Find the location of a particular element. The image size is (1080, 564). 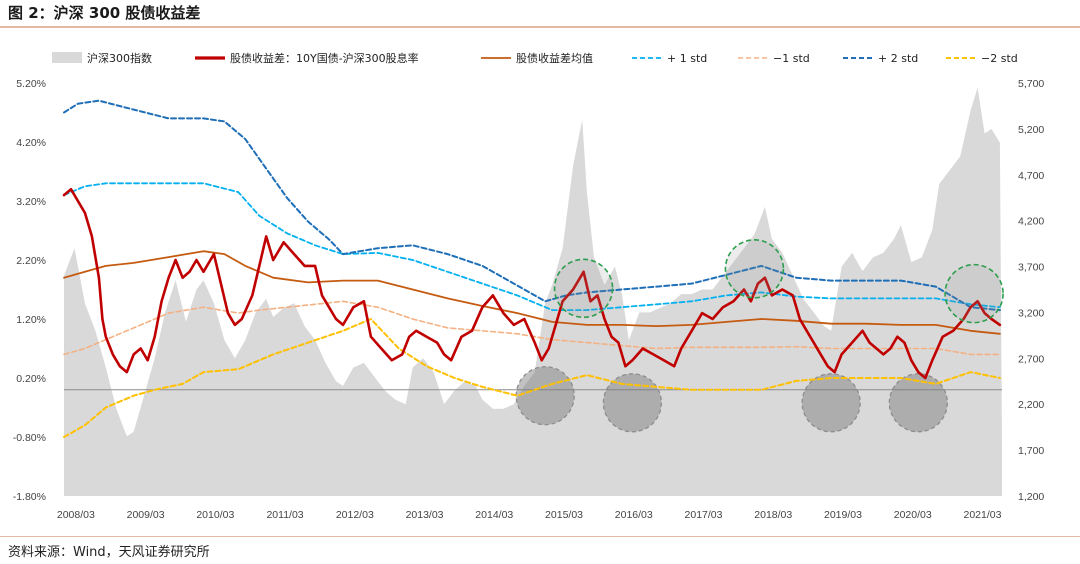

y-left-tick-7: -1.80% is located at coordinates (29, 497).